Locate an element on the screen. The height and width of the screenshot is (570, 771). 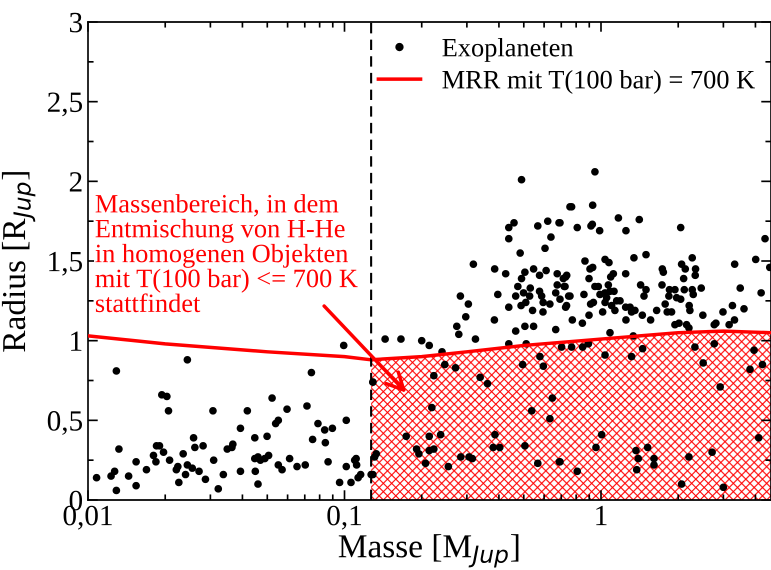
y-tick-label: 2 is located at coordinates (76, 182).